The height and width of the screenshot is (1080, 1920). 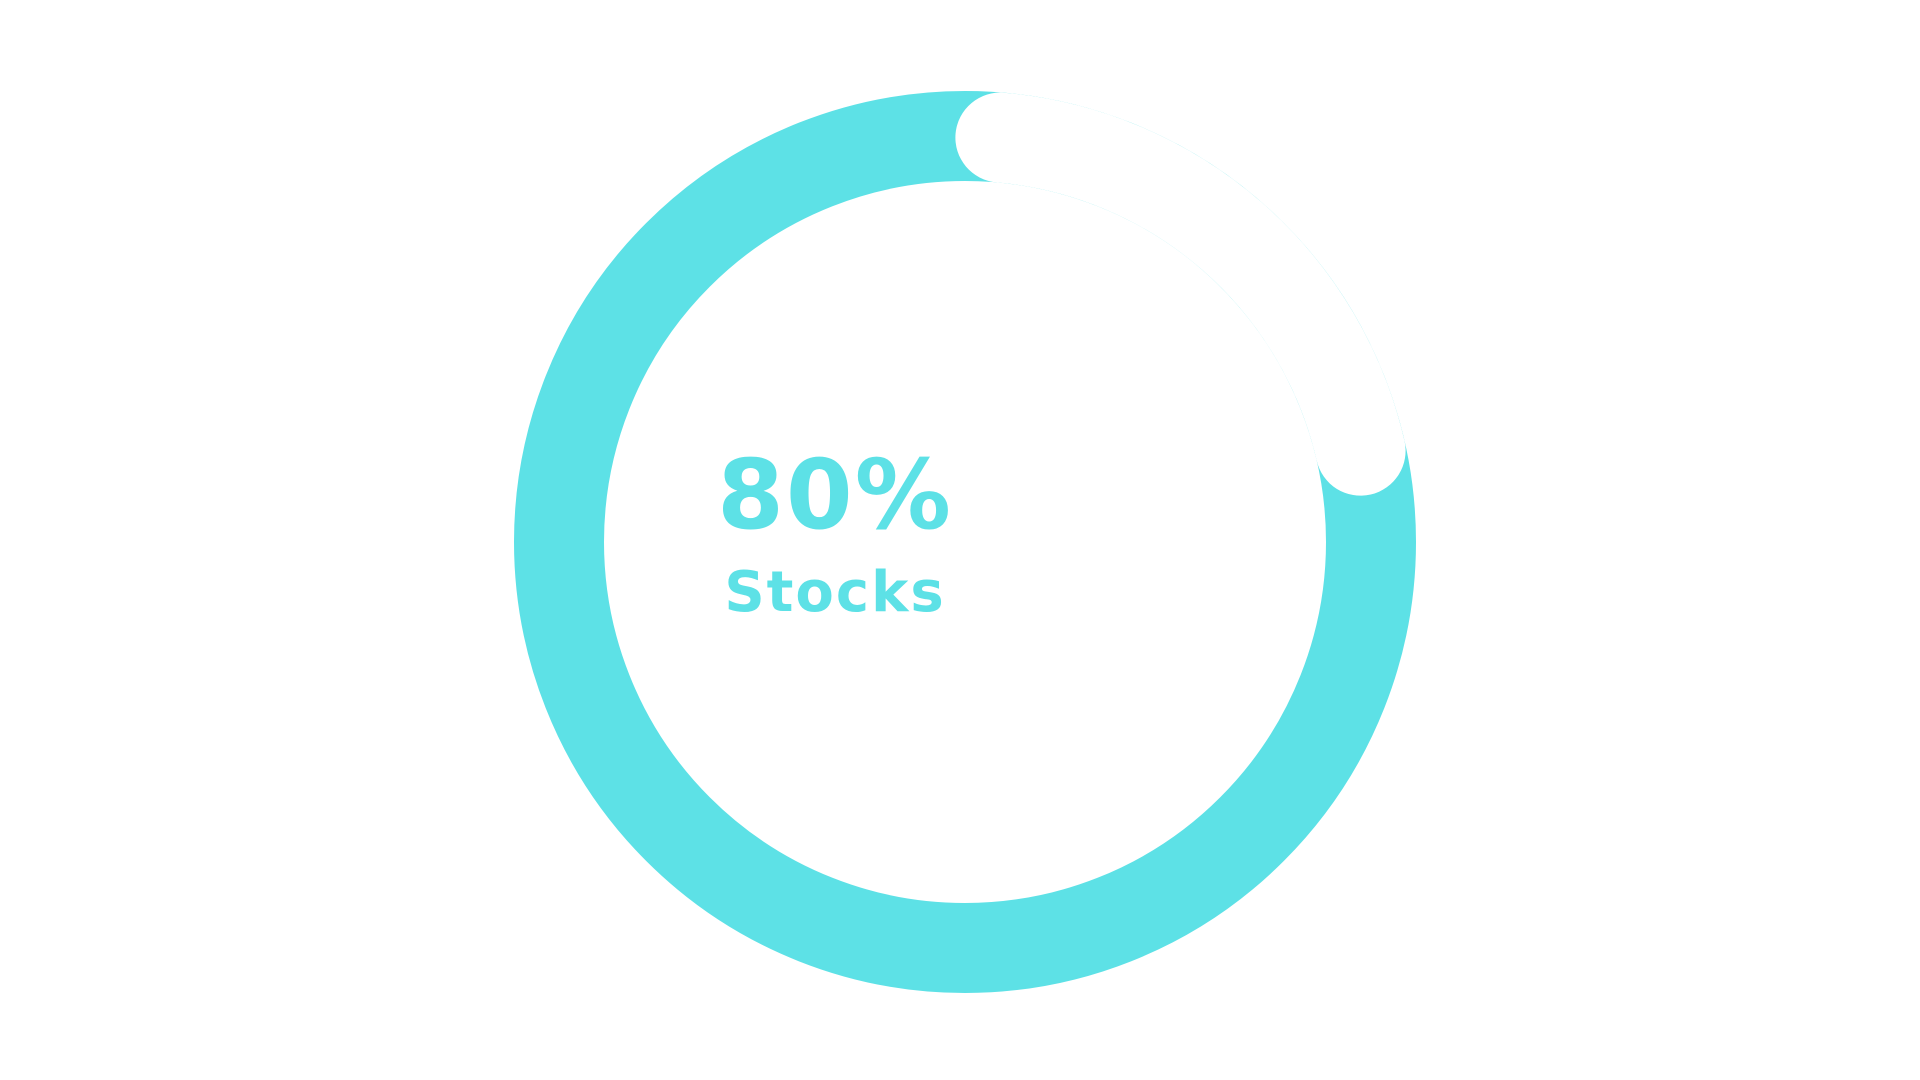 I want to click on donut-ring-remainder-slice, so click(x=1180, y=294).